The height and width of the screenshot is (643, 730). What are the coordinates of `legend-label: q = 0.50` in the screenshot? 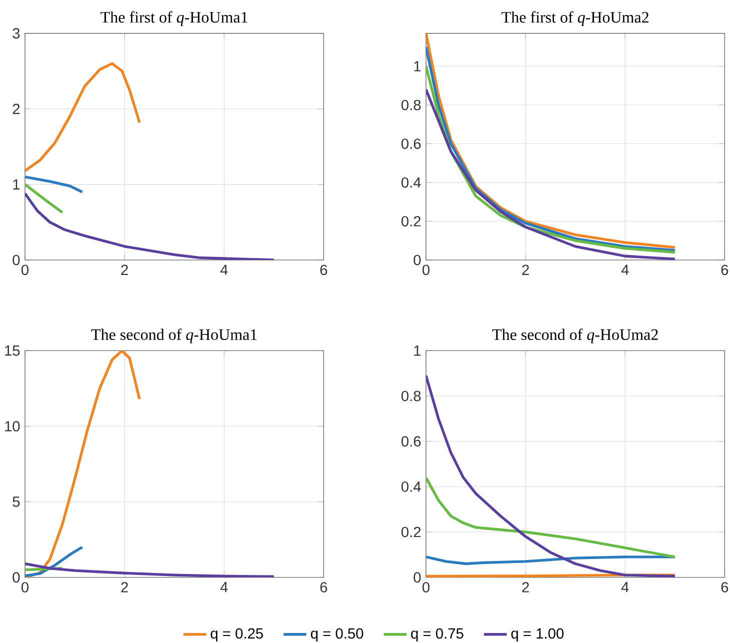 It's located at (337, 635).